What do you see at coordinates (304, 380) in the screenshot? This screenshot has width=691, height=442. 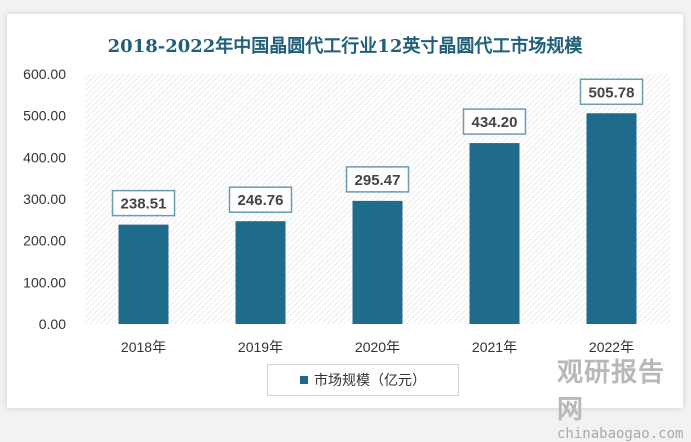 I see `legend-swatch` at bounding box center [304, 380].